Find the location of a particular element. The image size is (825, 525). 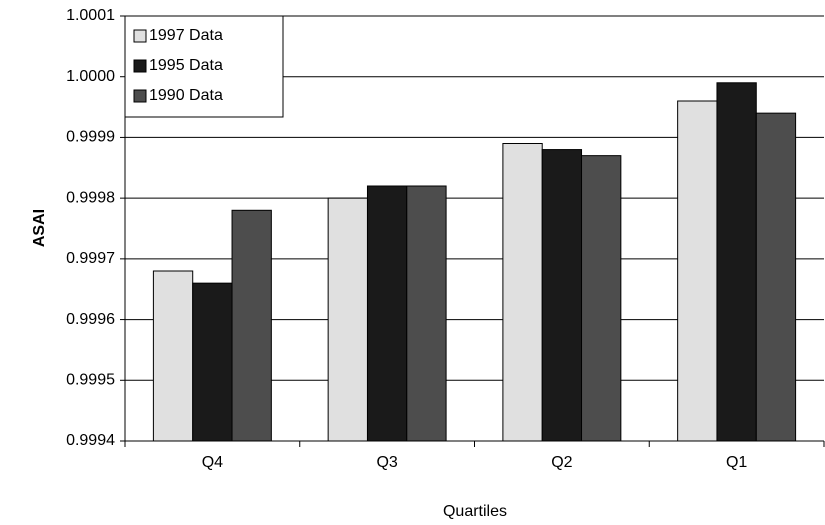

legend-label: 1997 Data is located at coordinates (186, 35).